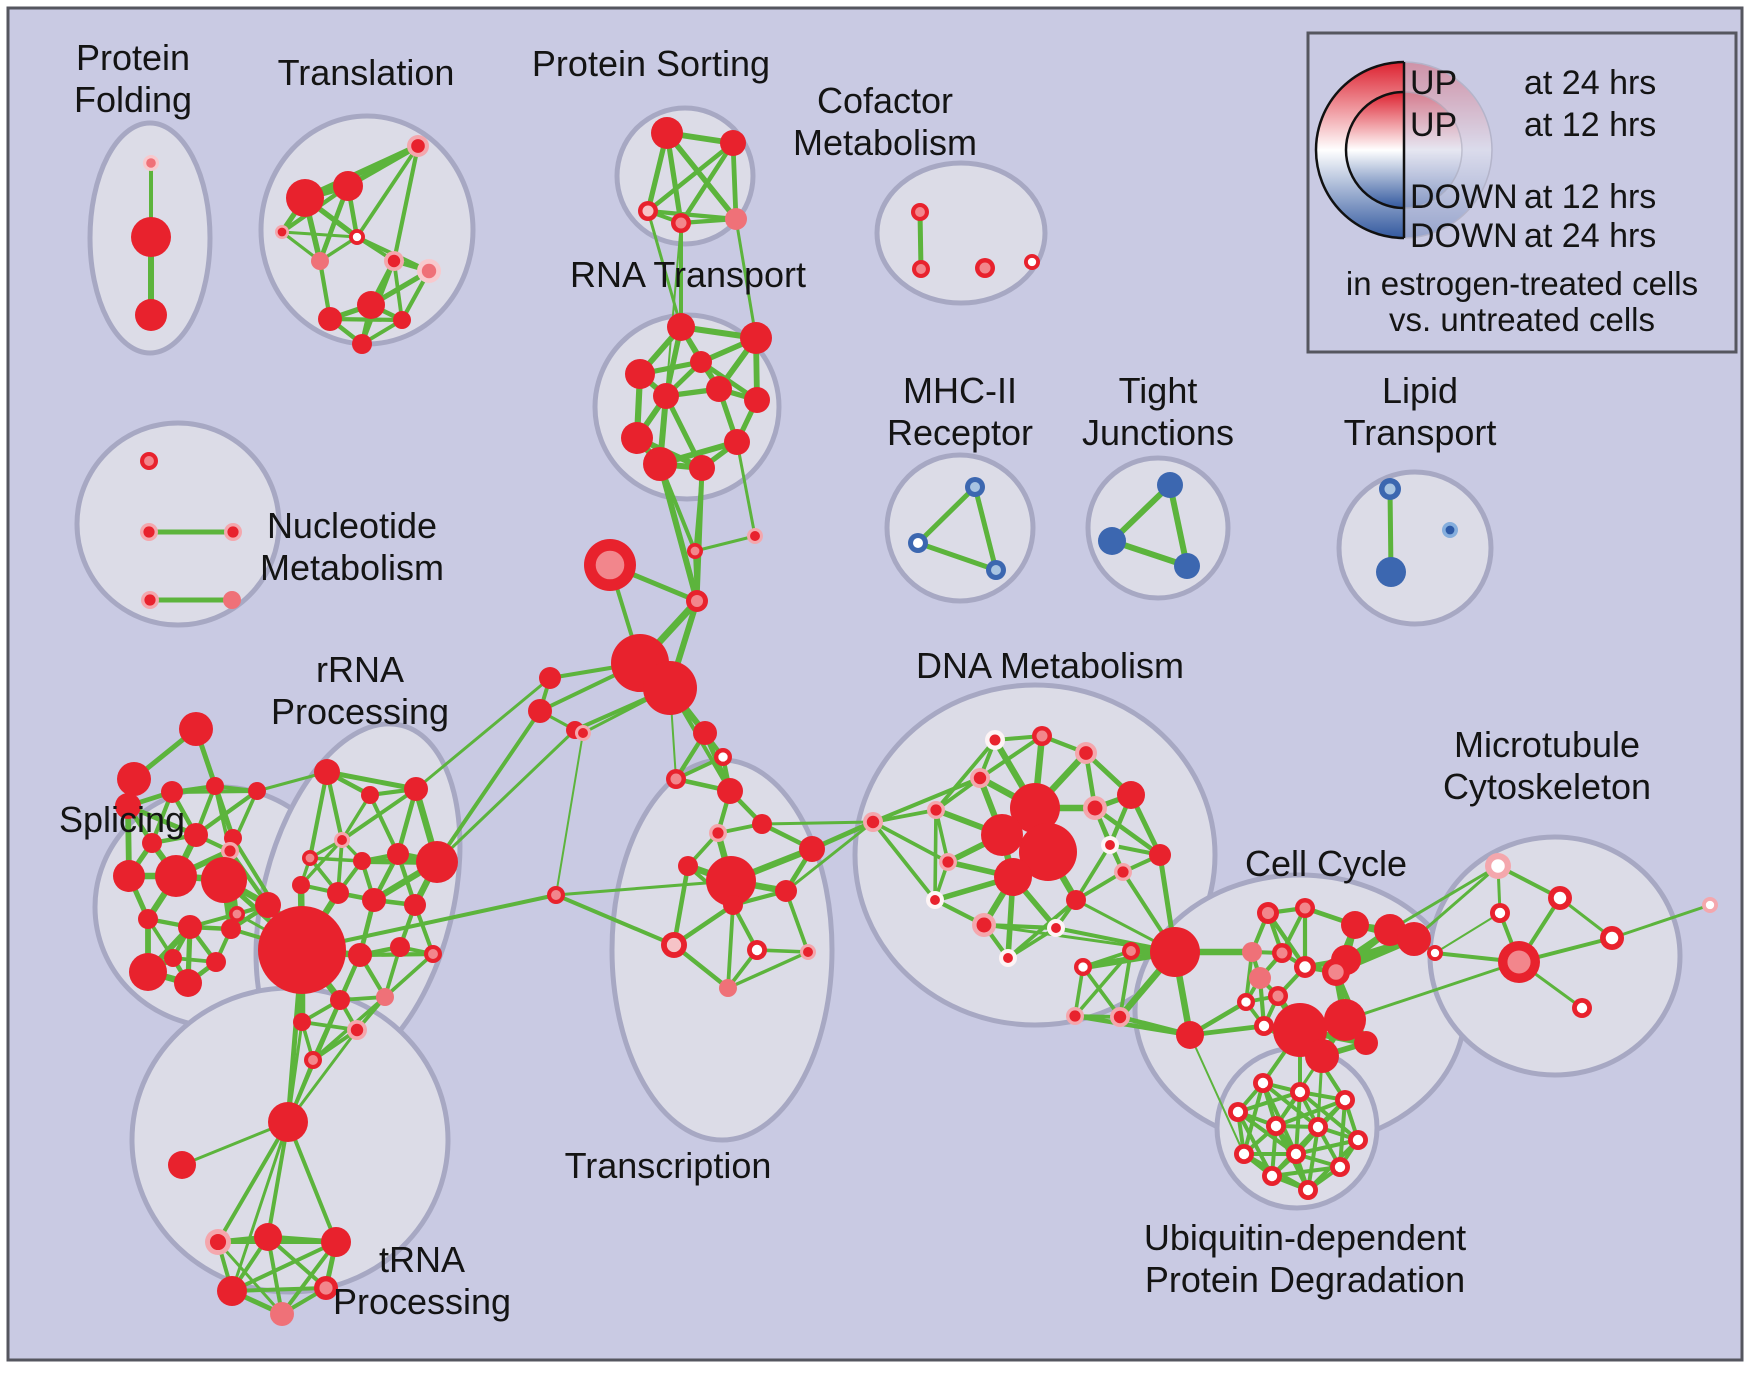 The width and height of the screenshot is (1750, 1376). I want to click on legend-direction-label: DOWN, so click(1464, 236).